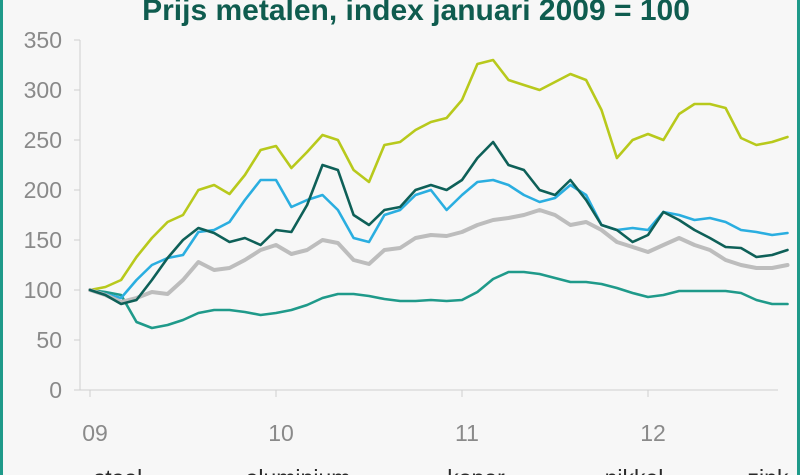  What do you see at coordinates (43, 290) in the screenshot?
I see `y-tick-label: 100` at bounding box center [43, 290].